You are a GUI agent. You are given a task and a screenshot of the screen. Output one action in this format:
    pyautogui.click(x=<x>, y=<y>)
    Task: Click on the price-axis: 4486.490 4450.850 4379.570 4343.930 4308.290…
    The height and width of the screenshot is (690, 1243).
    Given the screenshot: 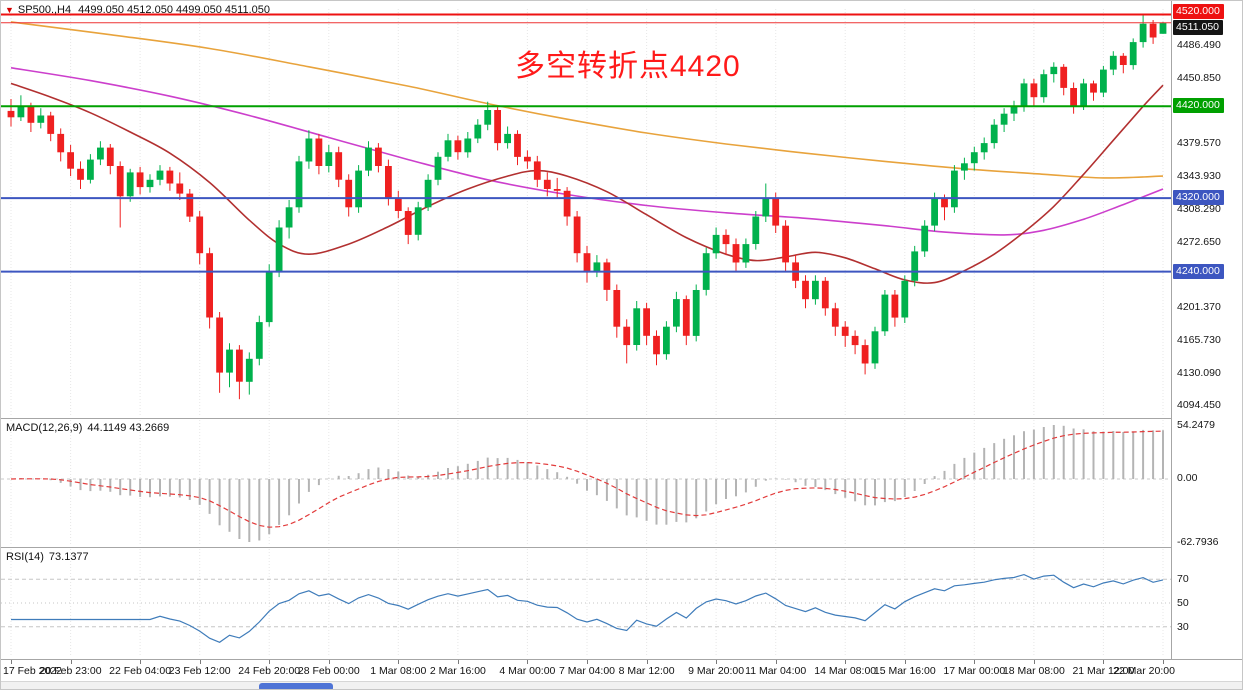 What is the action you would take?
    pyautogui.click(x=1207, y=330)
    